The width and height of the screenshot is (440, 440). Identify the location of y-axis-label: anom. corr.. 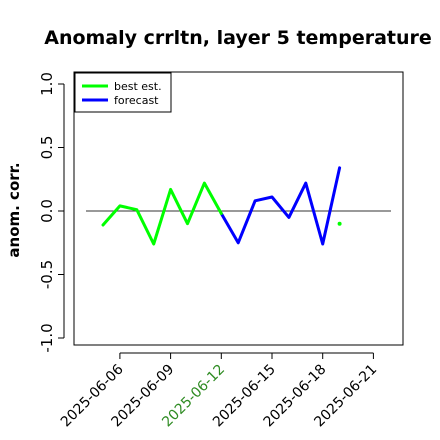
(14, 209).